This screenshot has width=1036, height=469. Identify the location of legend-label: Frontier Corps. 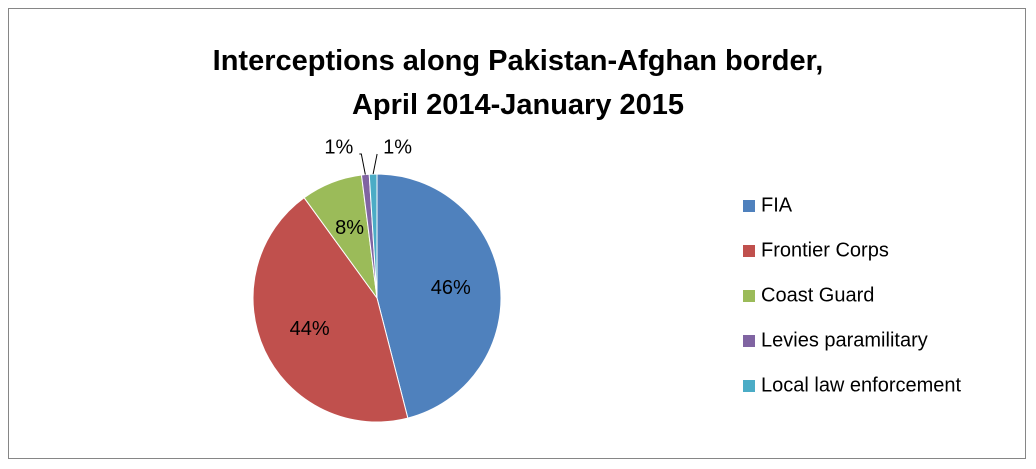
(825, 250).